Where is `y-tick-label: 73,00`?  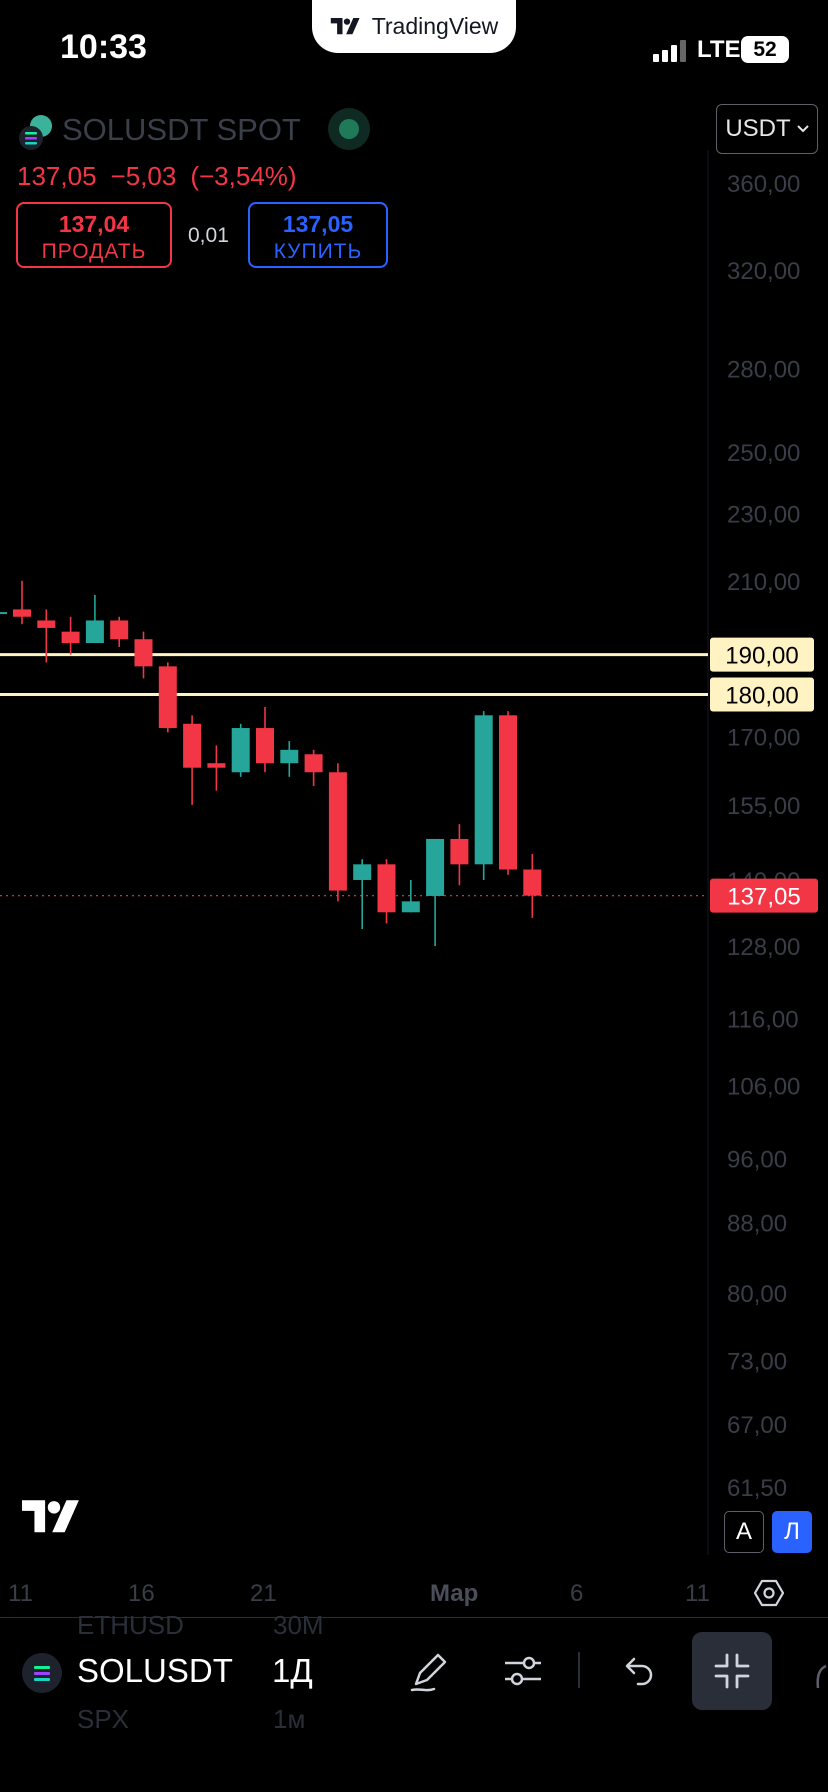 y-tick-label: 73,00 is located at coordinates (757, 1361).